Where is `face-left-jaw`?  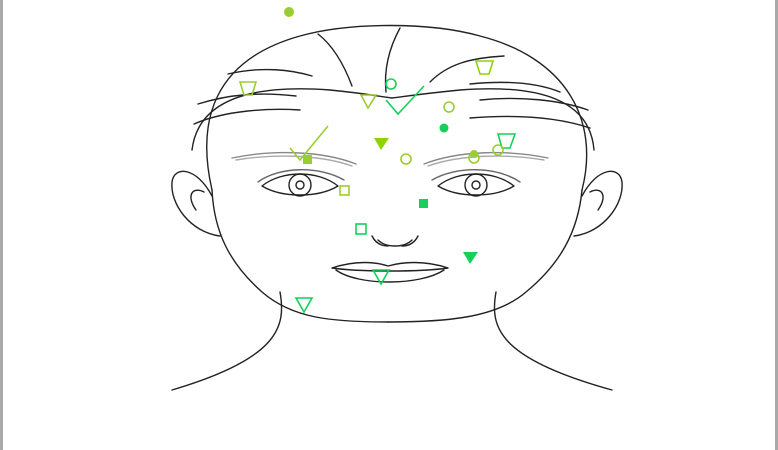 face-left-jaw is located at coordinates (300, 256).